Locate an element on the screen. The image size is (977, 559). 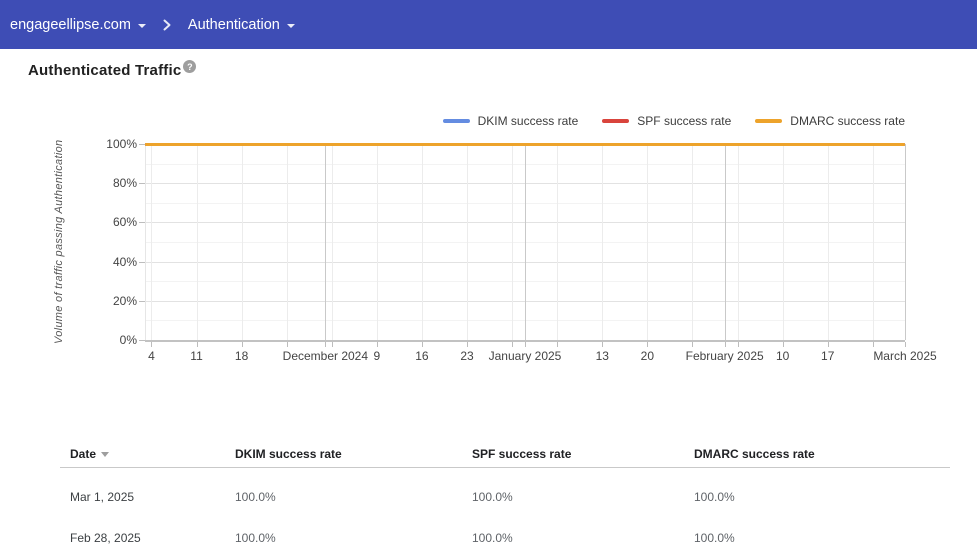
legend-item-dkim: DKIM success rate is located at coordinates (510, 121).